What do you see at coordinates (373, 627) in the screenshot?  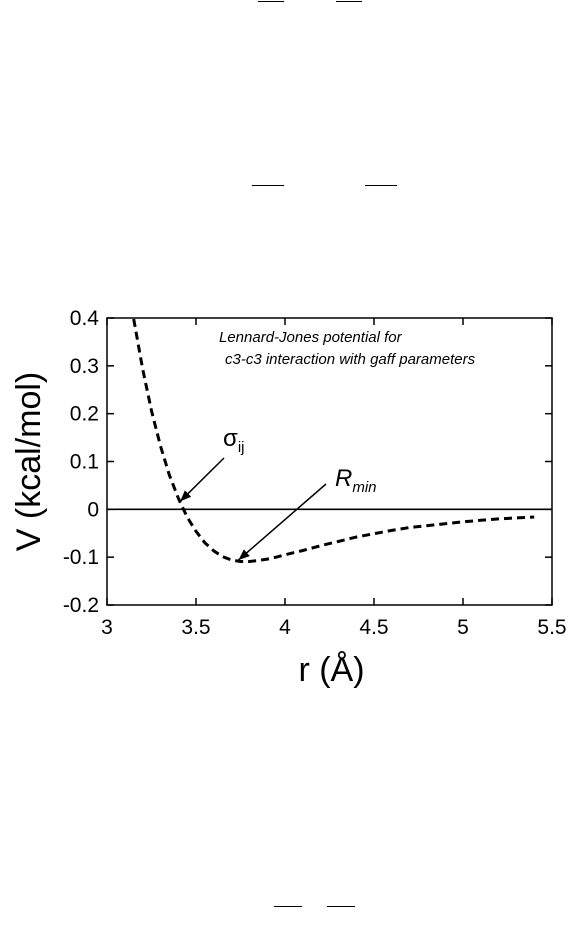 I see `x-tick-label: 4.5` at bounding box center [373, 627].